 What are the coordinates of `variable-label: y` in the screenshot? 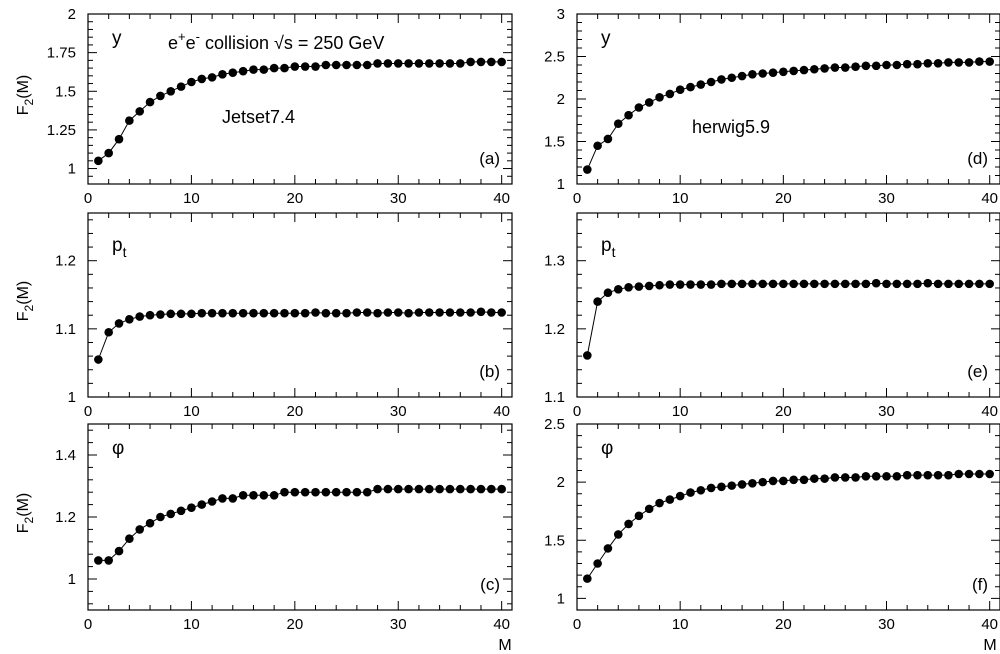 It's located at (606, 38).